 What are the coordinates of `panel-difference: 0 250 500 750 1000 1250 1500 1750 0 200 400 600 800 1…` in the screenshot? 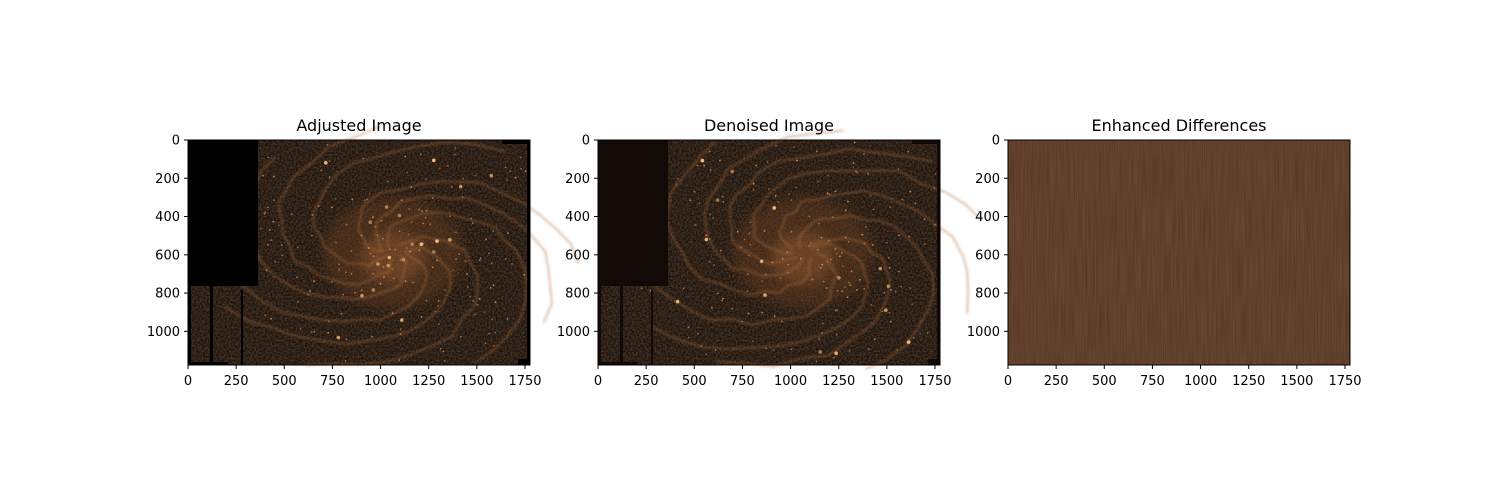 It's located at (1164, 252).